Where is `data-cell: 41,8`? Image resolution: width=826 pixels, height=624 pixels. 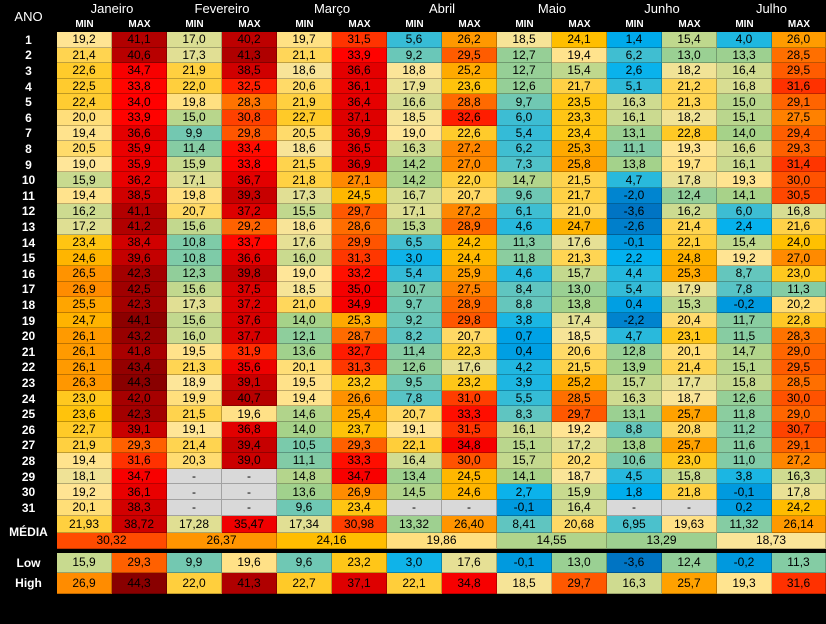 data-cell: 41,8 is located at coordinates (139, 352).